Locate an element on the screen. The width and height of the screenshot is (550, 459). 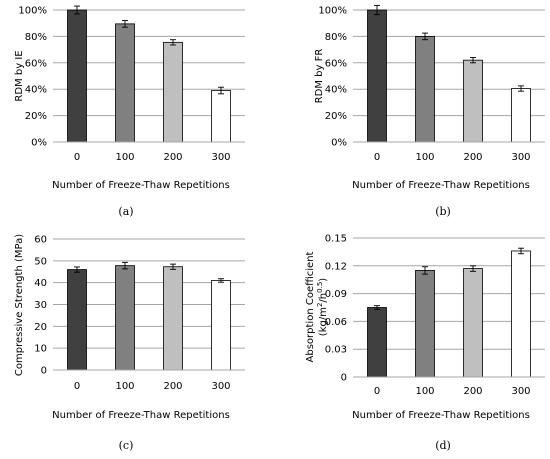
unit-superscript: 2 is located at coordinates (320, 305).